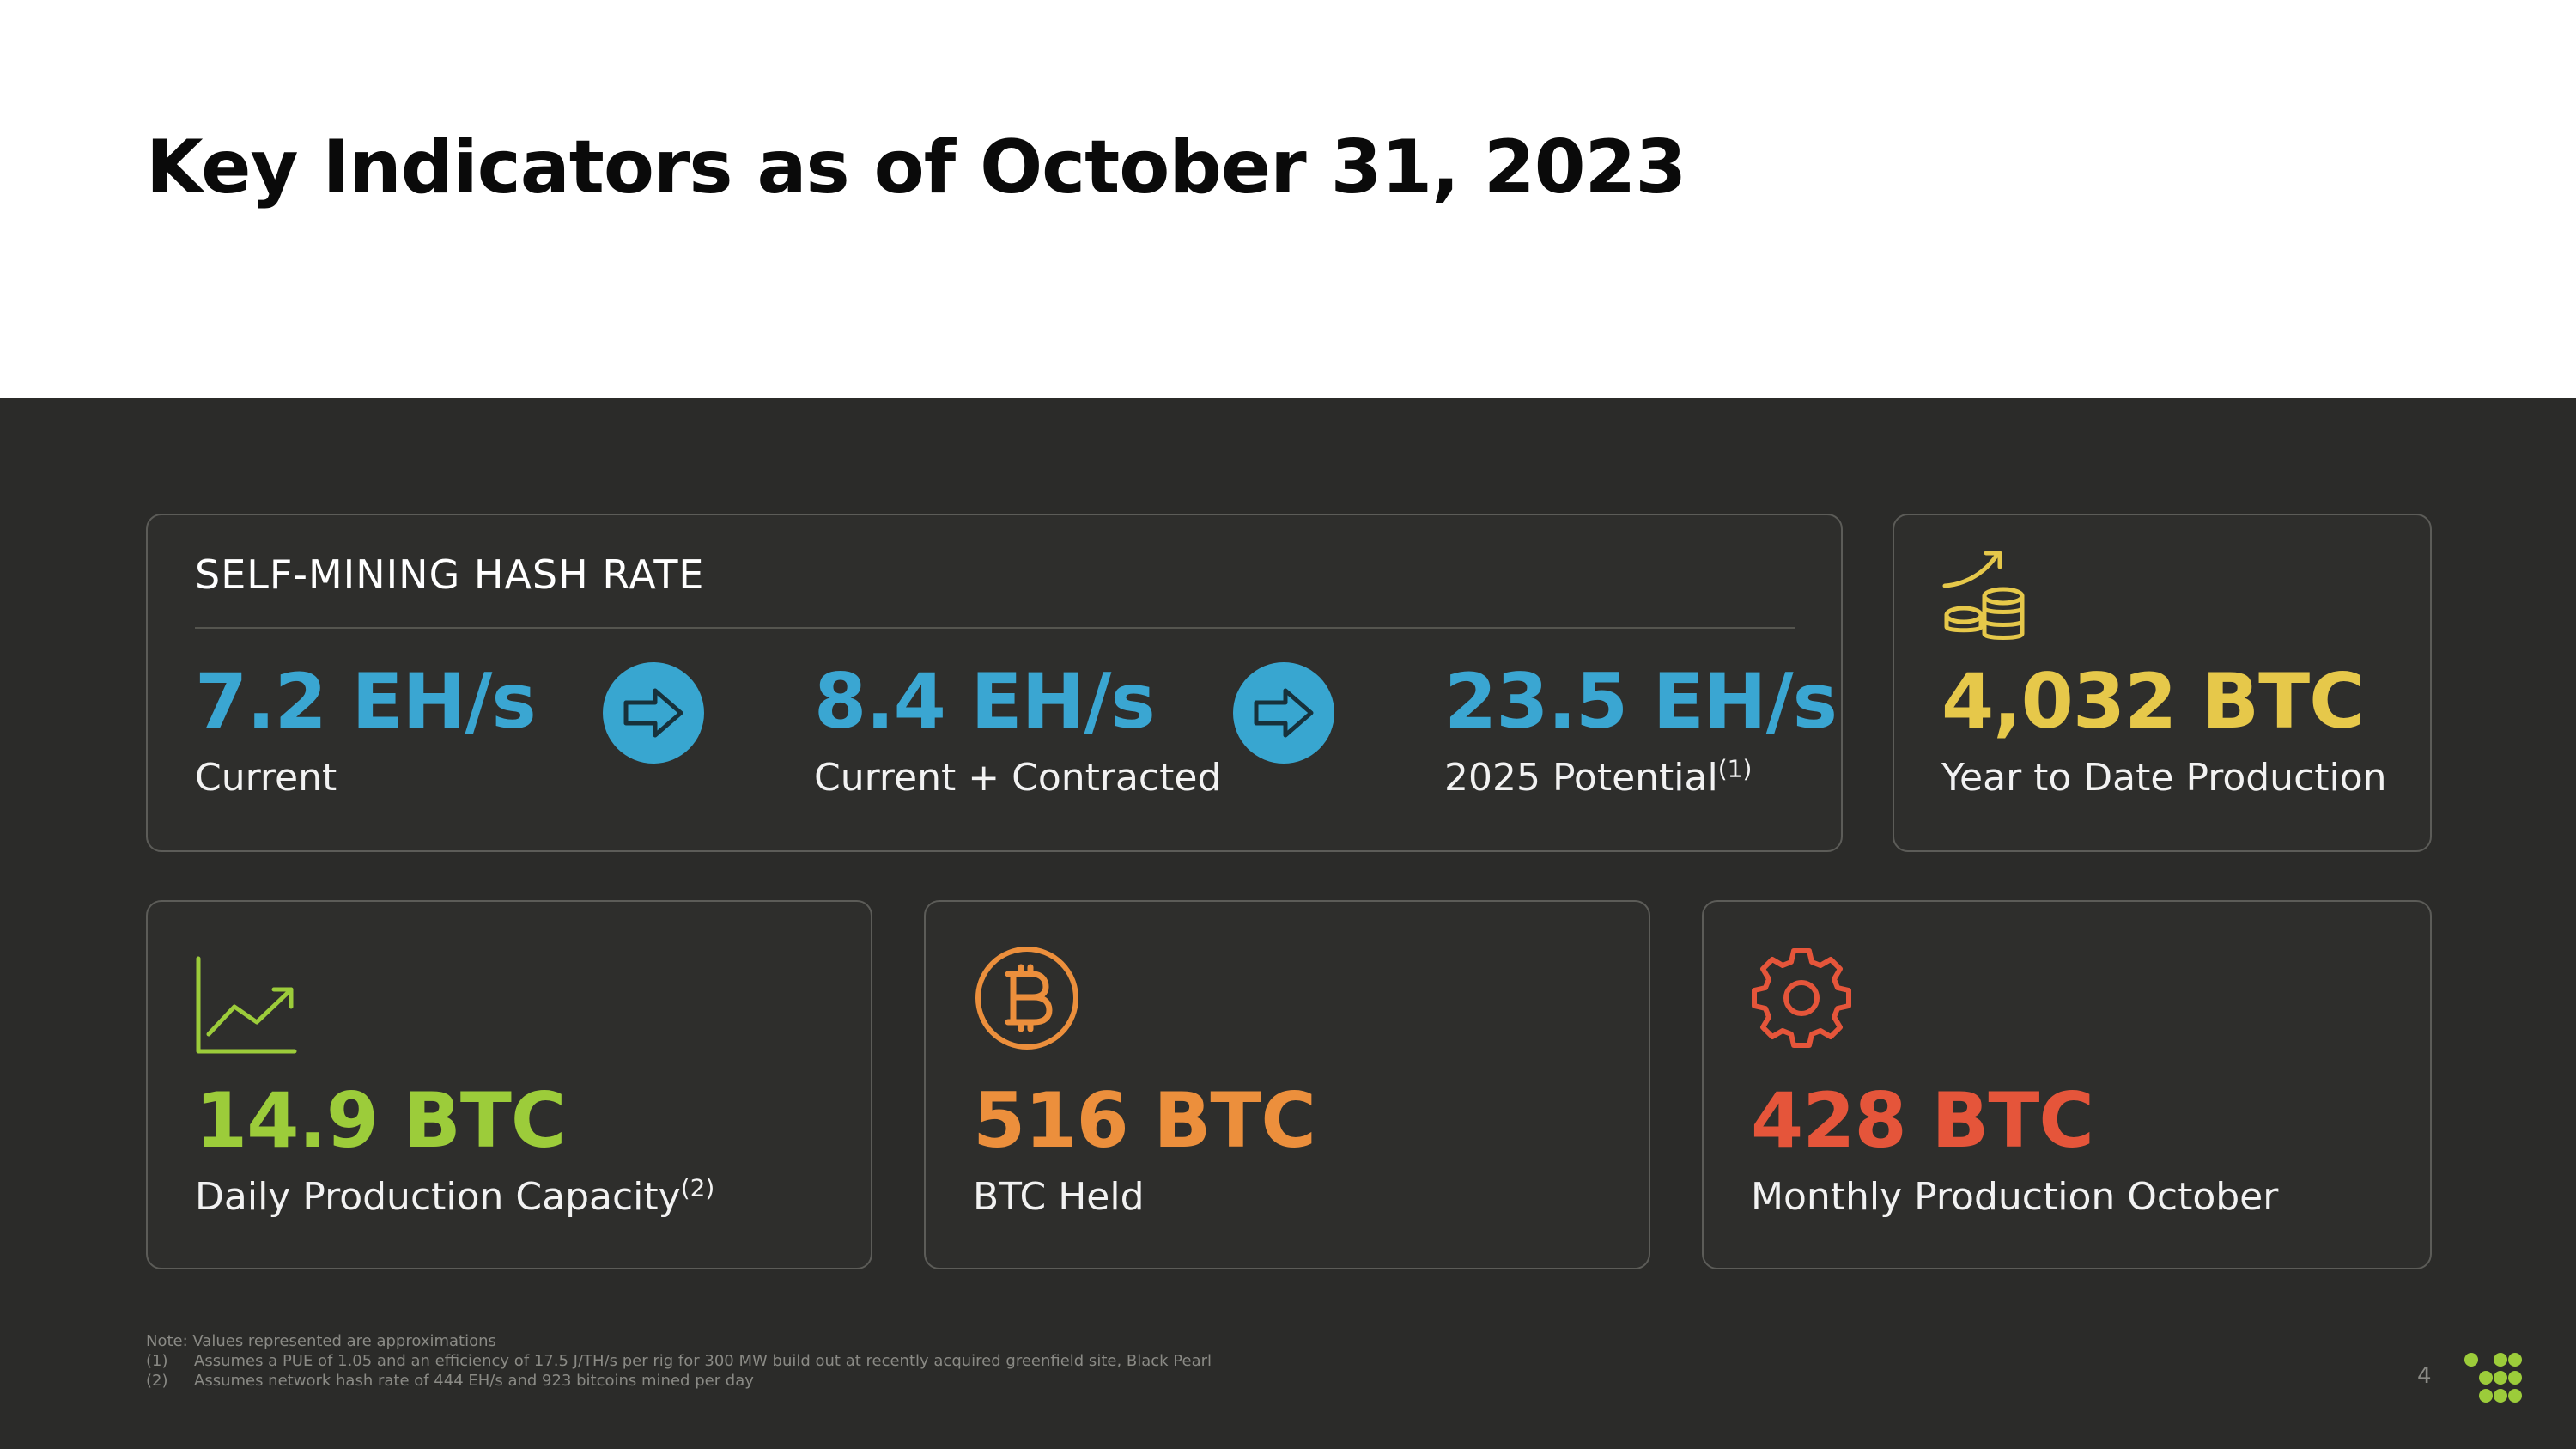 This screenshot has width=2576, height=1449. What do you see at coordinates (697, 1187) in the screenshot?
I see `footnote-ref-2: (2)` at bounding box center [697, 1187].